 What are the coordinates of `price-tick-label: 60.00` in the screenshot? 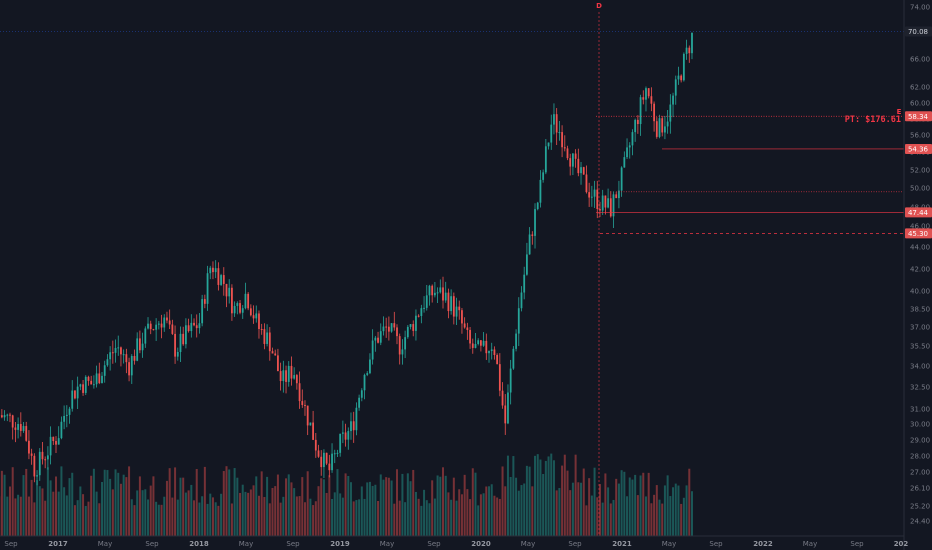 It's located at (920, 104).